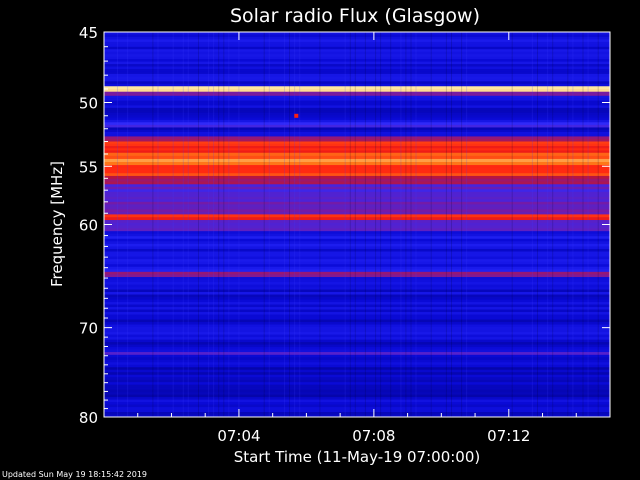 The image size is (640, 480). I want to click on burst-spot, so click(296, 115).